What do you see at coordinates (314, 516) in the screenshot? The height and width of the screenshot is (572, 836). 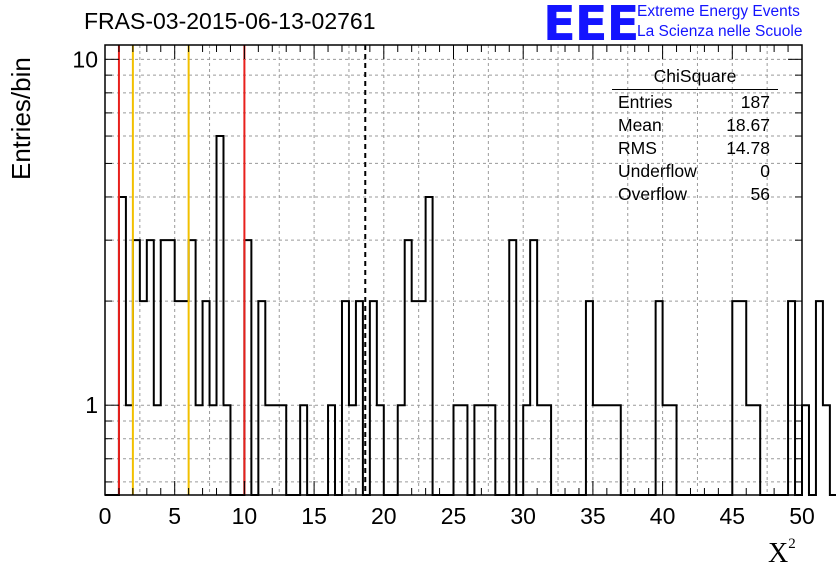 I see `x-tick-label: 15` at bounding box center [314, 516].